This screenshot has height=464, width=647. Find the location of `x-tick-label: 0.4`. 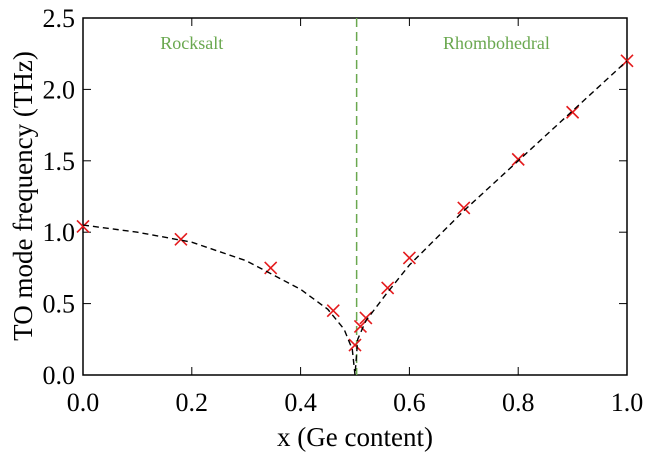

x-tick-label: 0.4 is located at coordinates (300, 402).